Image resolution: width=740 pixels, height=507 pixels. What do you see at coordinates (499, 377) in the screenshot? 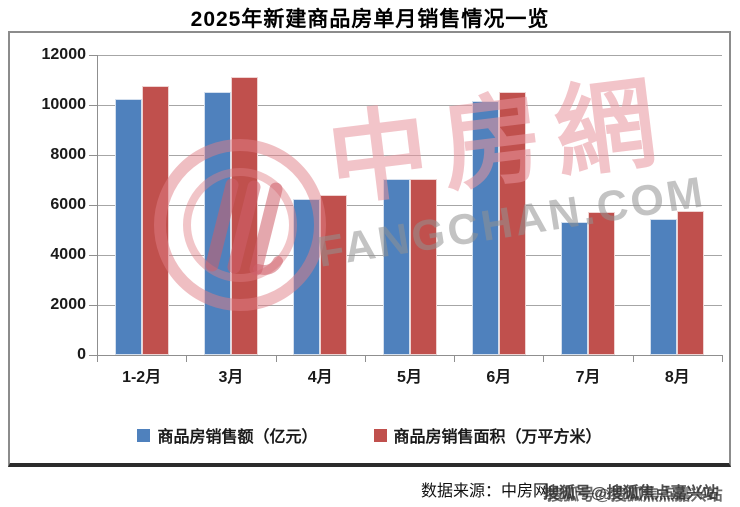
I see `x-axis-label: 6月` at bounding box center [499, 377].